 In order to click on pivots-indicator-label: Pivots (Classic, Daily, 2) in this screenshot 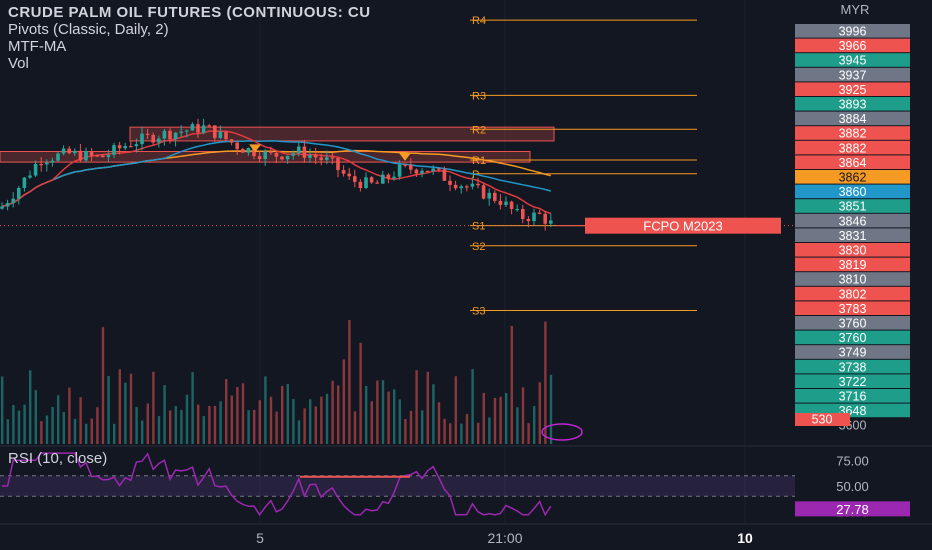, I will do `click(88, 29)`.